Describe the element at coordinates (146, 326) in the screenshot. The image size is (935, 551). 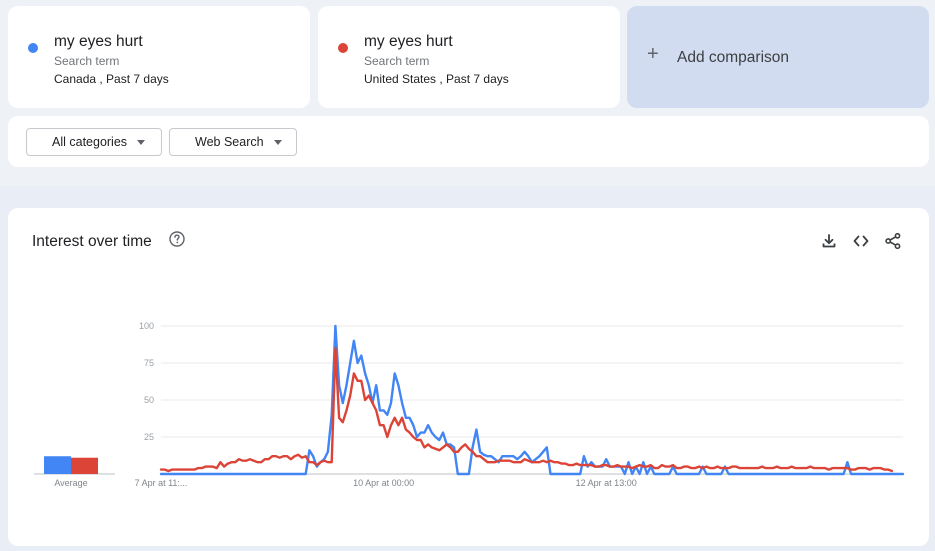
I see `y-tick-label: 100` at that location.